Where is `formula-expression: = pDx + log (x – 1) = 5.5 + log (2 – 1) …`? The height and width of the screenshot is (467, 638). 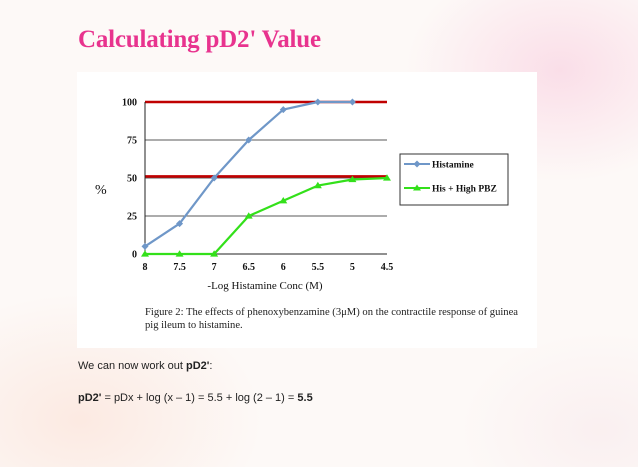
formula-expression: = pDx + log (x – 1) = 5.5 + log (2 – 1) … is located at coordinates (199, 398).